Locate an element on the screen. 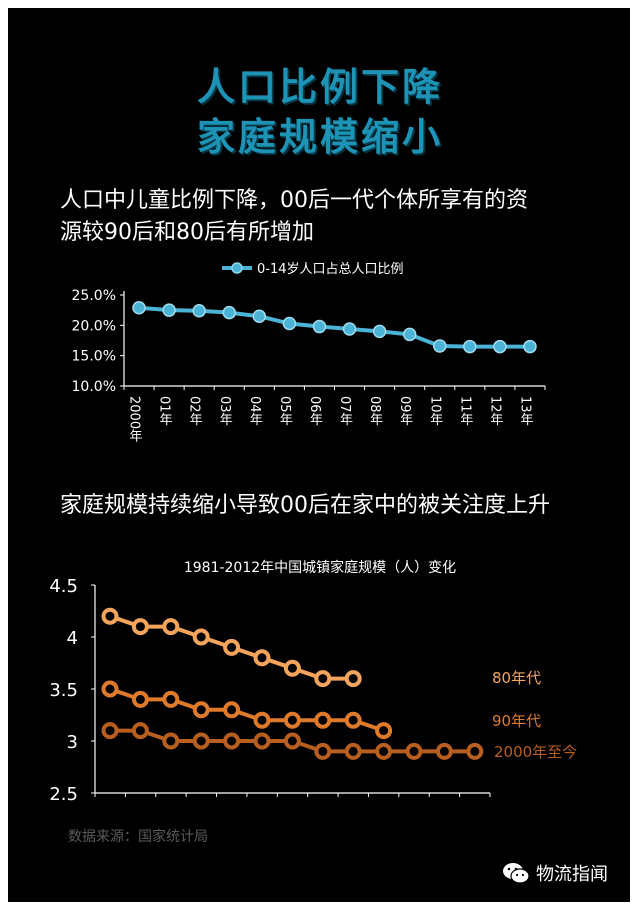 This screenshot has width=640, height=905. main-title-line-2: 家庭规模缩小 is located at coordinates (319, 137).